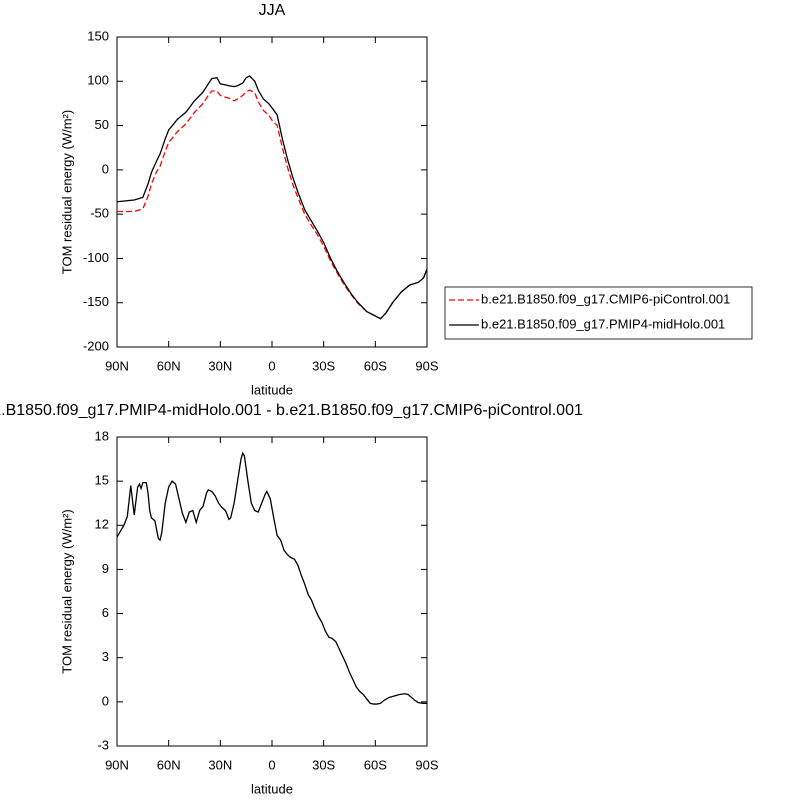 This screenshot has height=800, width=800. Describe the element at coordinates (598, 313) in the screenshot. I see `legend-box` at that location.